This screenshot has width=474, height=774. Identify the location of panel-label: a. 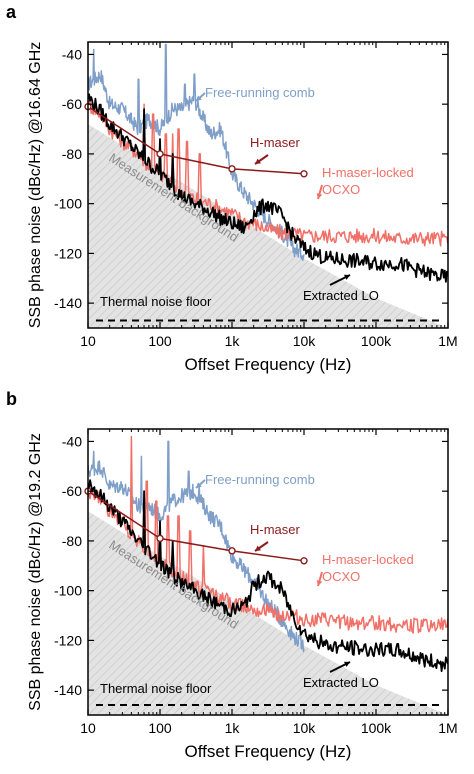
(11, 12).